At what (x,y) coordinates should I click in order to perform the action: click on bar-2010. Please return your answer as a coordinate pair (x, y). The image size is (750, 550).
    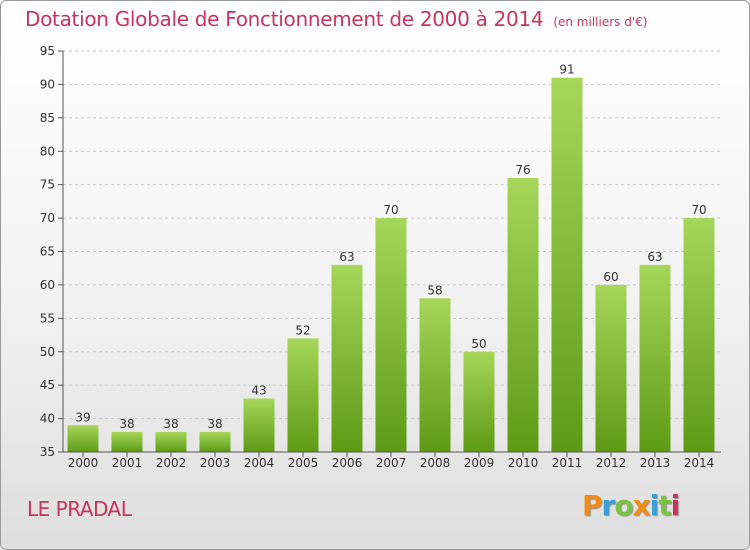
    Looking at the image, I should click on (523, 314).